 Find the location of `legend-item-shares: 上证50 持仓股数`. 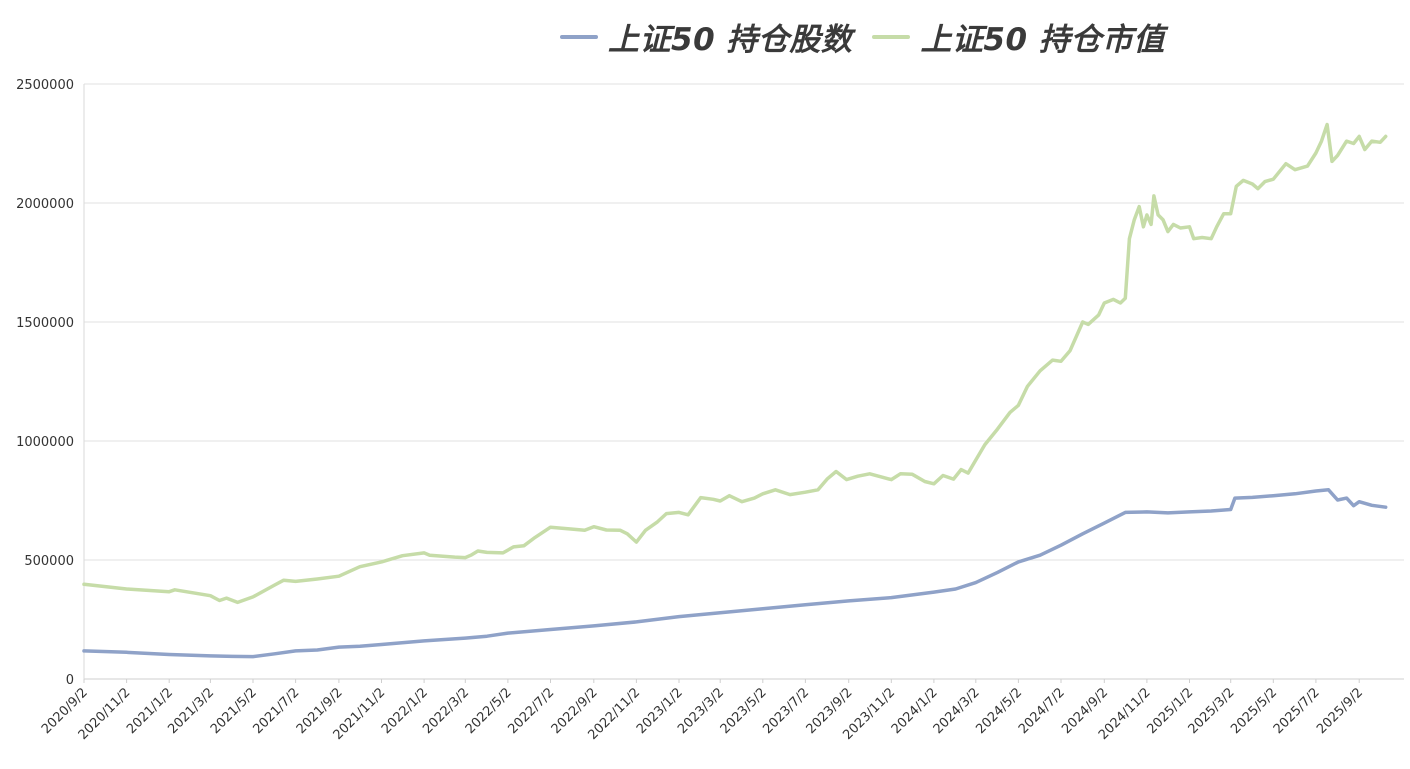

legend-item-shares: 上证50 持仓股数 is located at coordinates (706, 36).